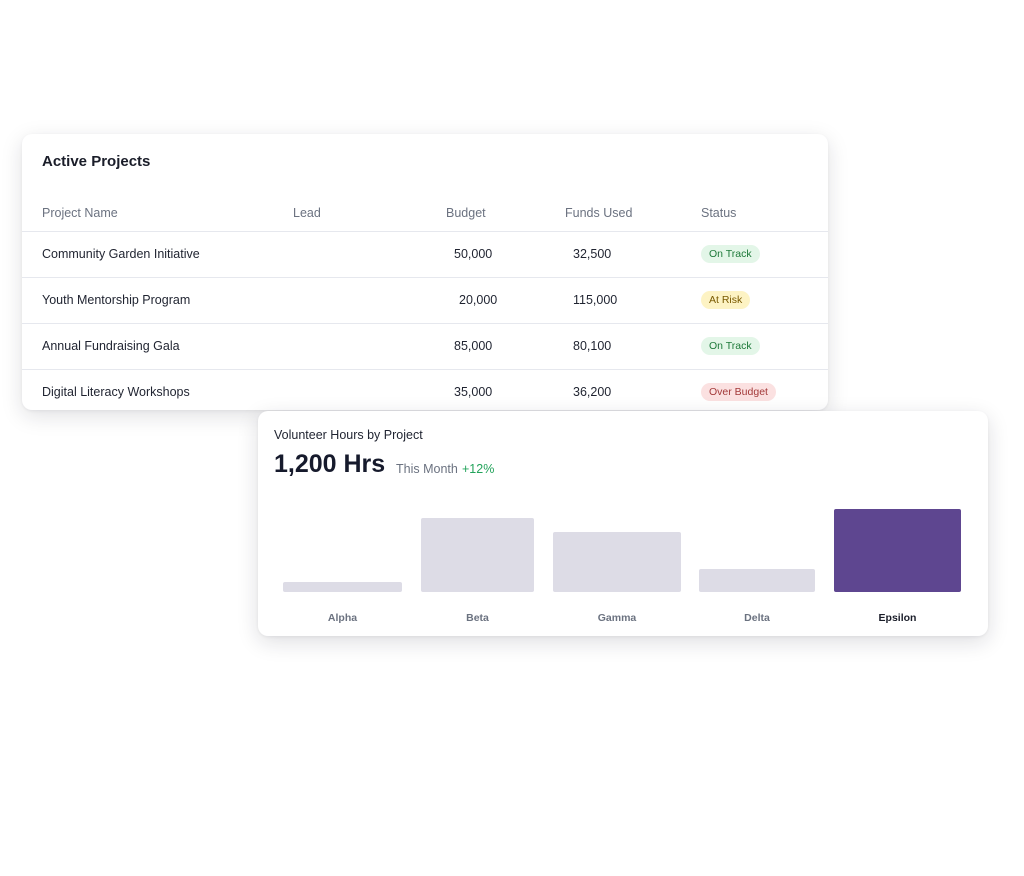  I want to click on volunteer-hours-title: Volunteer Hours by Project, so click(348, 435).